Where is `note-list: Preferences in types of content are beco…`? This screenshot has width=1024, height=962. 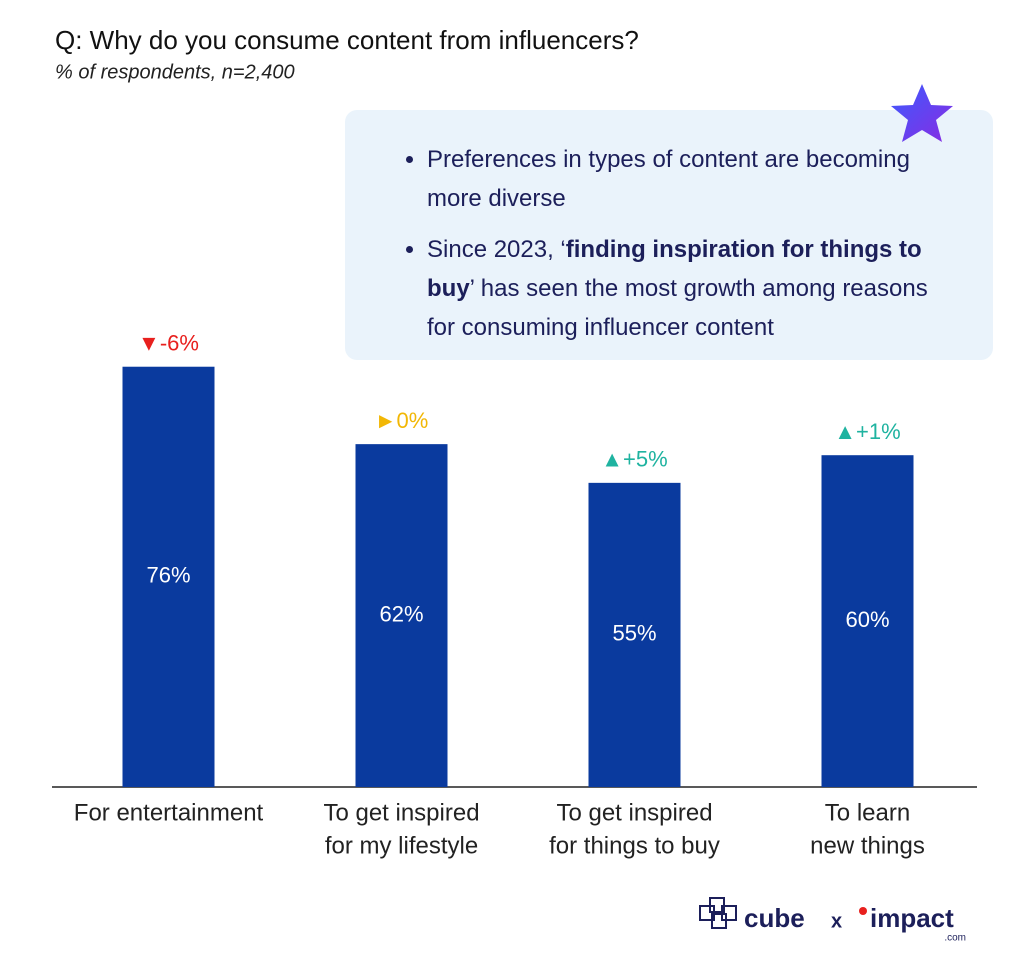
note-list: Preferences in types of content are beco… is located at coordinates (674, 243).